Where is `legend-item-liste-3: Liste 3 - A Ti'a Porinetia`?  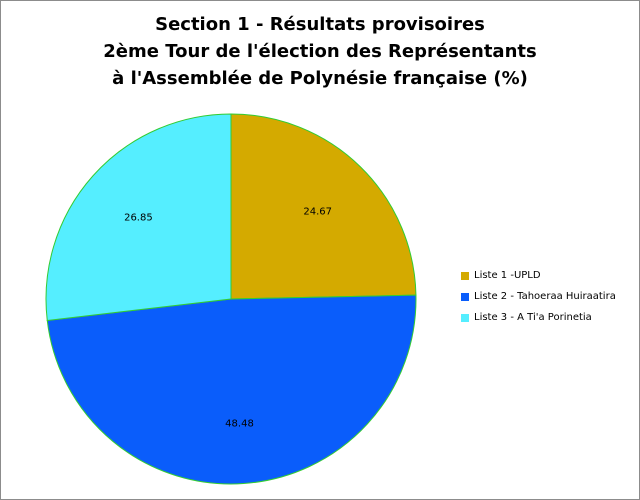
legend-item-liste-3: Liste 3 - A Ti'a Porinetia is located at coordinates (538, 317).